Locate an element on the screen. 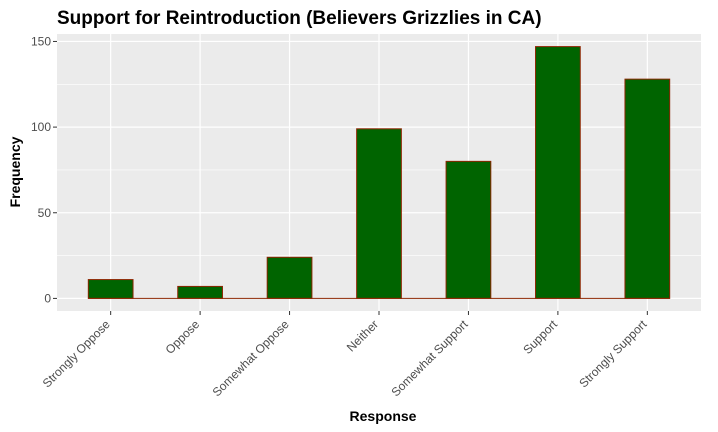 The width and height of the screenshot is (718, 432). x-axis-title: Response is located at coordinates (383, 416).